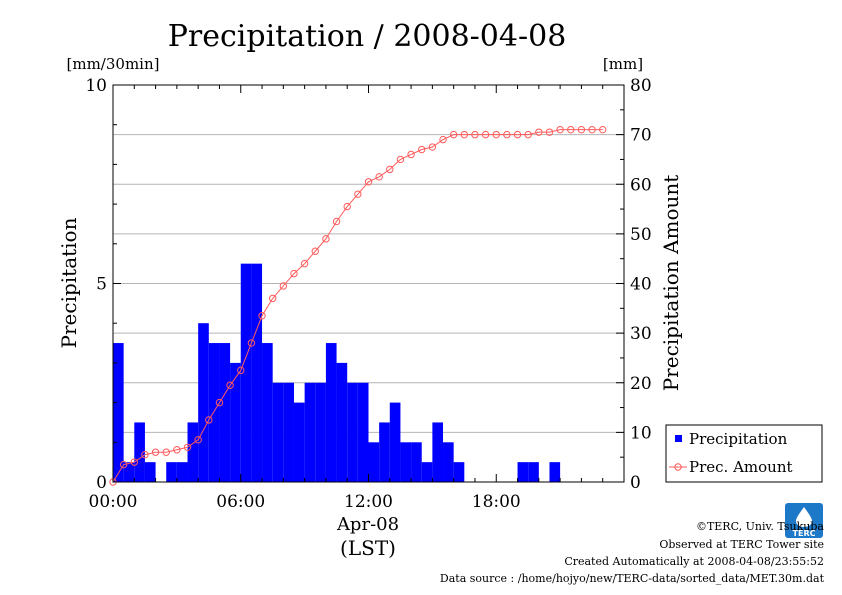 This screenshot has width=842, height=595. I want to click on terc-logo: TERC, so click(804, 520).